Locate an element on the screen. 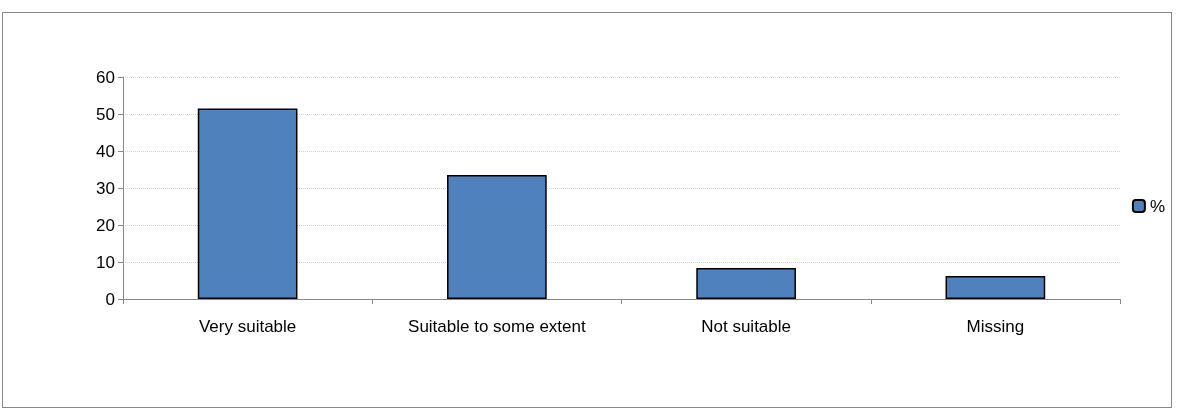 The width and height of the screenshot is (1178, 412). y-tick-label: 30 is located at coordinates (105, 188).